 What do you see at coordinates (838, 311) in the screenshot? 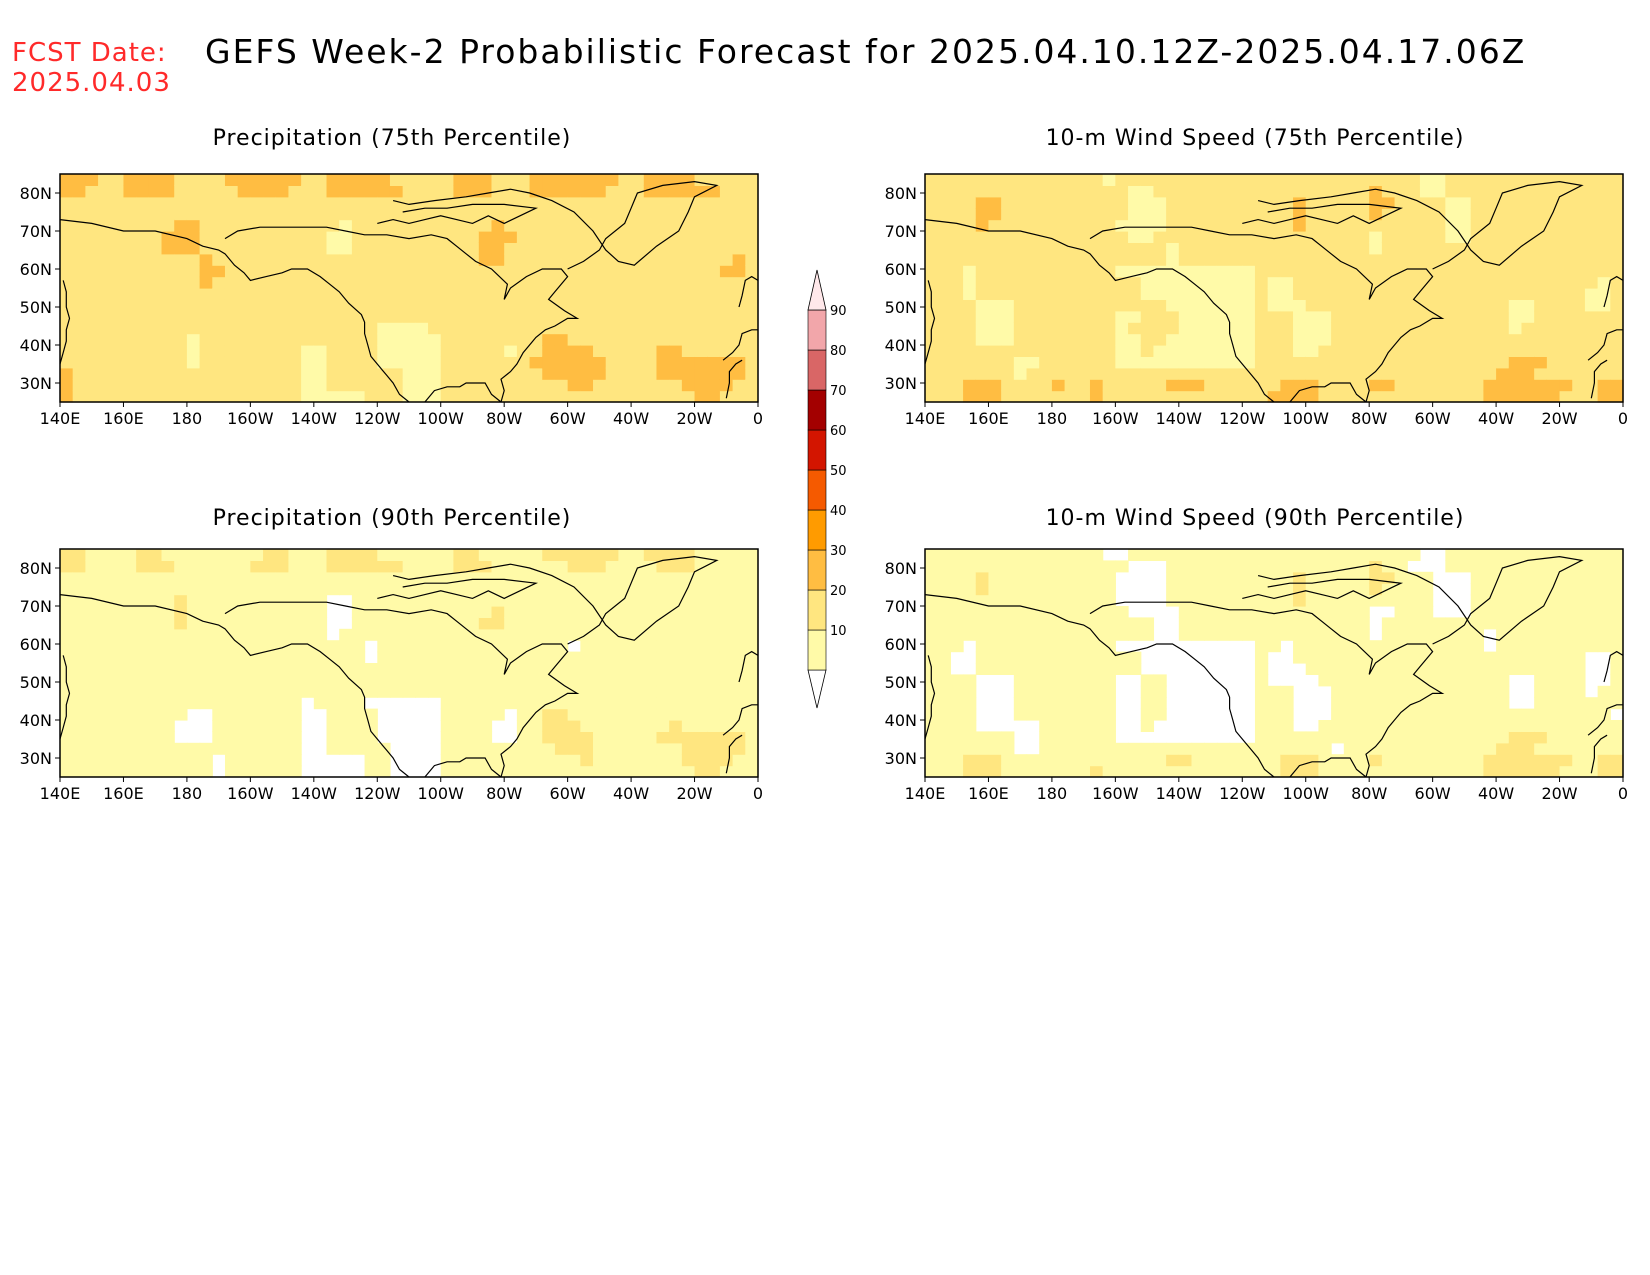
I see `colorbar-label: 90` at bounding box center [838, 311].